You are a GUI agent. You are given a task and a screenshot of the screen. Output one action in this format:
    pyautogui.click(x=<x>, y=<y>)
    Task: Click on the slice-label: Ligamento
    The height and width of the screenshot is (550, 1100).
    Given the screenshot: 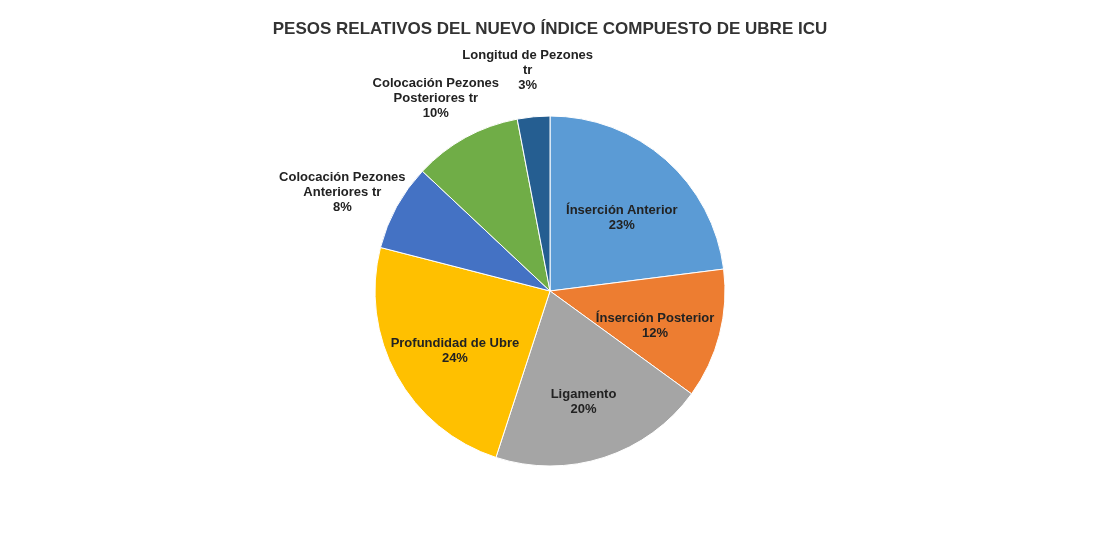 What is the action you would take?
    pyautogui.click(x=583, y=394)
    